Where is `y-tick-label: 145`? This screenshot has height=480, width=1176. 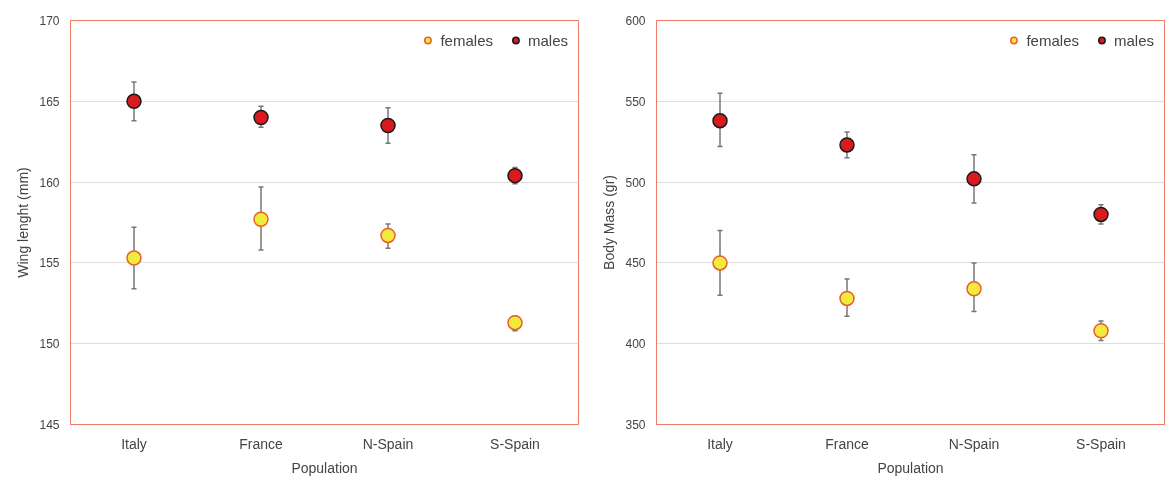 y-tick-label: 145 is located at coordinates (49, 425).